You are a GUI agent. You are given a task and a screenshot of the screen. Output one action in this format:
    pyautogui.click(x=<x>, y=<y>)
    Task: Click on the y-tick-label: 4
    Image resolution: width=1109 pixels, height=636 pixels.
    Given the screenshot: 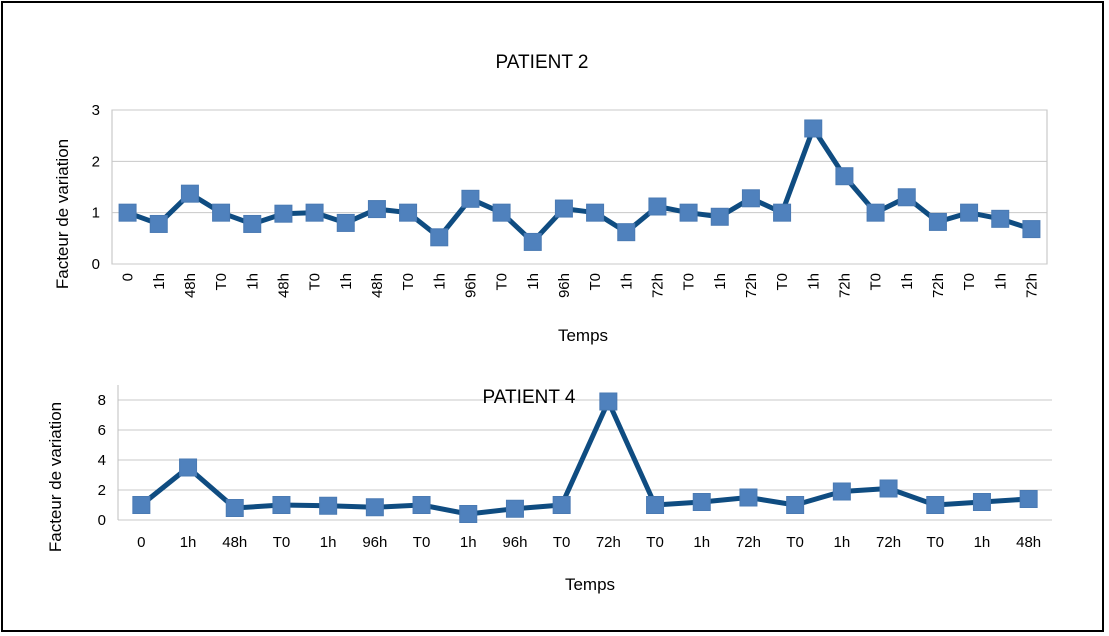 What is the action you would take?
    pyautogui.click(x=102, y=460)
    